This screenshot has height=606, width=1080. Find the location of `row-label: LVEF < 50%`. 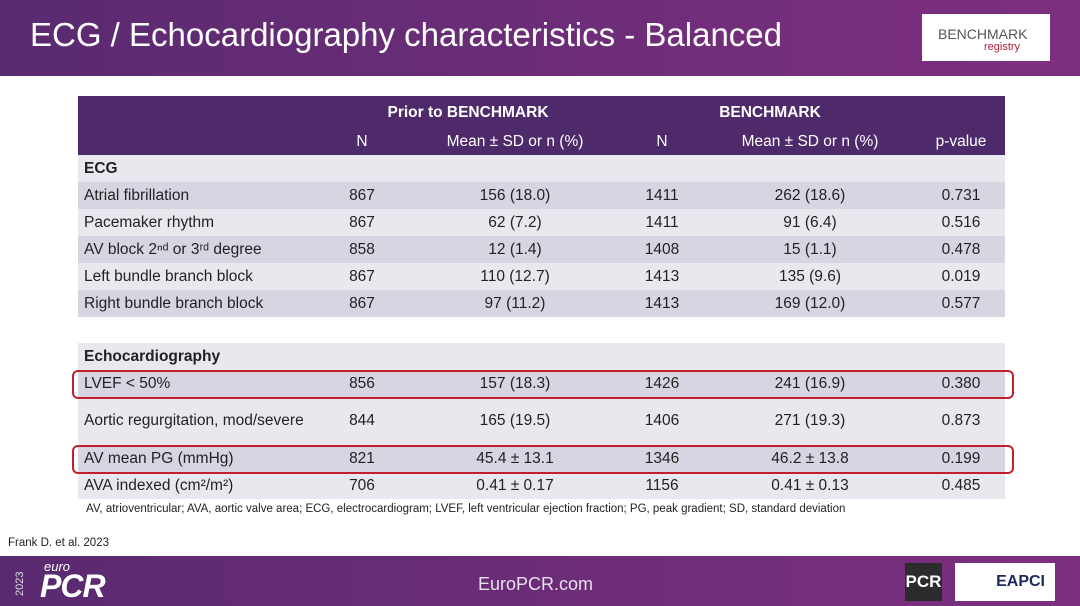

row-label: LVEF < 50% is located at coordinates (127, 383).